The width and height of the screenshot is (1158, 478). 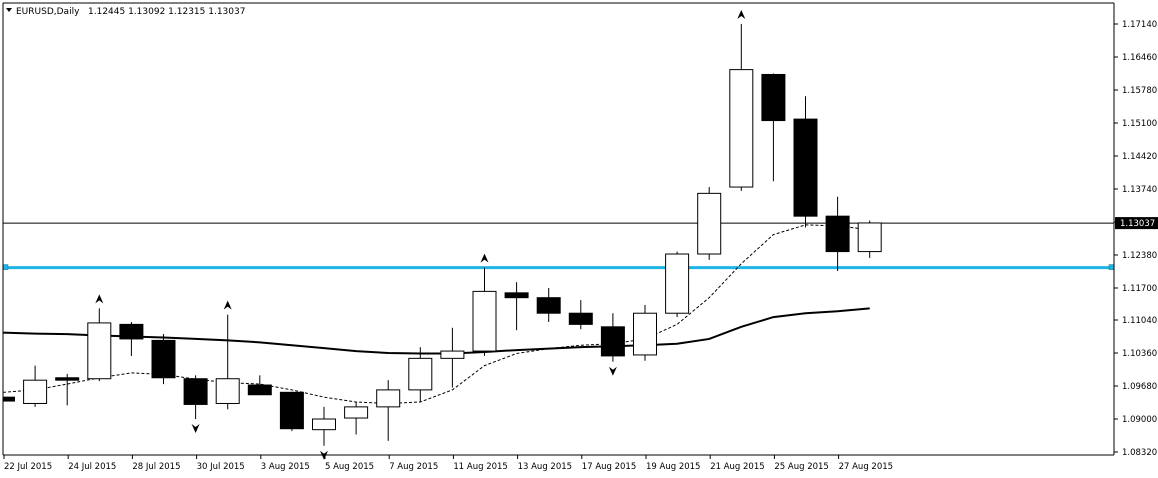 I want to click on price-tick-label: 1.09000, so click(x=1139, y=420).